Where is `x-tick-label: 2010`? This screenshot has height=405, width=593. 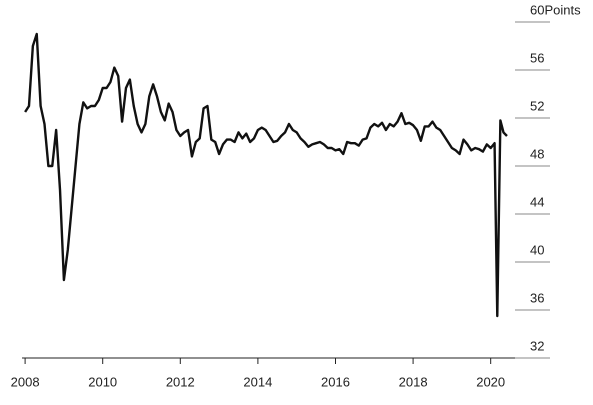
x-tick-label: 2010 is located at coordinates (102, 381).